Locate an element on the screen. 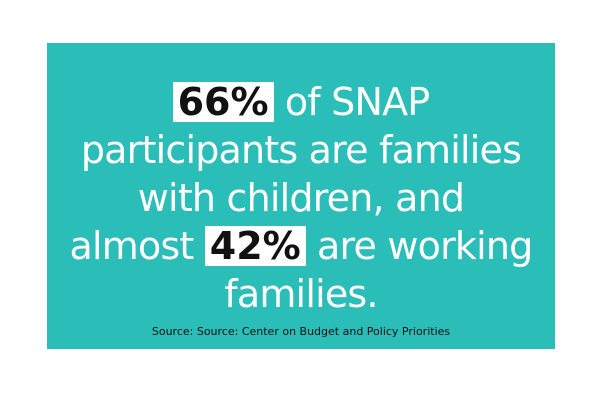 Image resolution: width=600 pixels, height=400 pixels. headline-line-3: with children, and is located at coordinates (301, 198).